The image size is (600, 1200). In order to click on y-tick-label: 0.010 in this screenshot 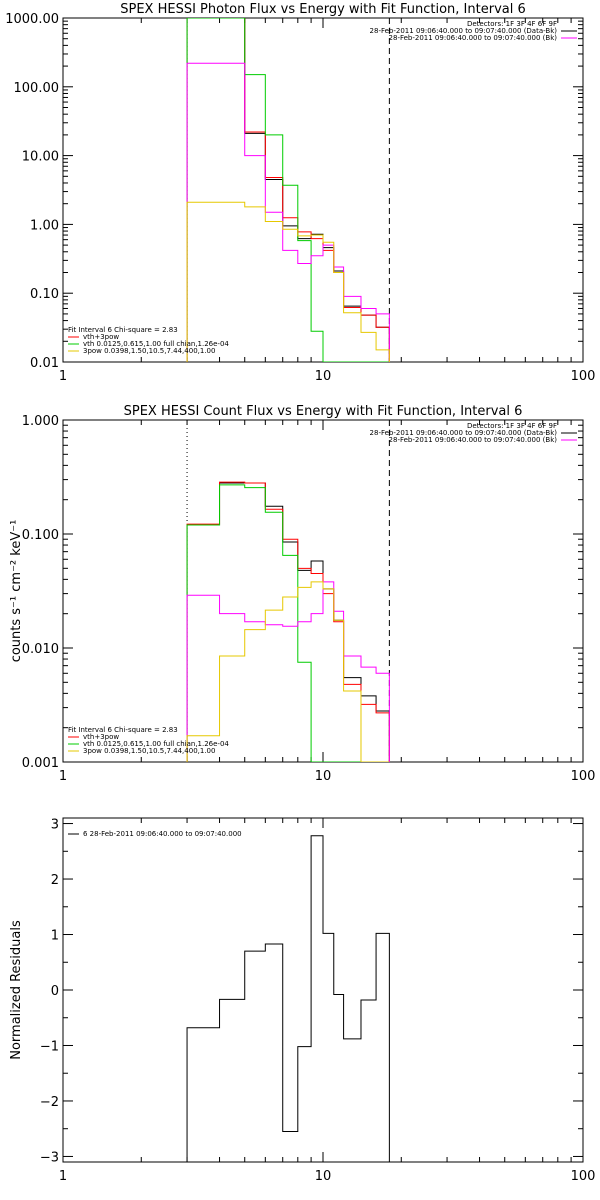, I will do `click(40, 649)`.